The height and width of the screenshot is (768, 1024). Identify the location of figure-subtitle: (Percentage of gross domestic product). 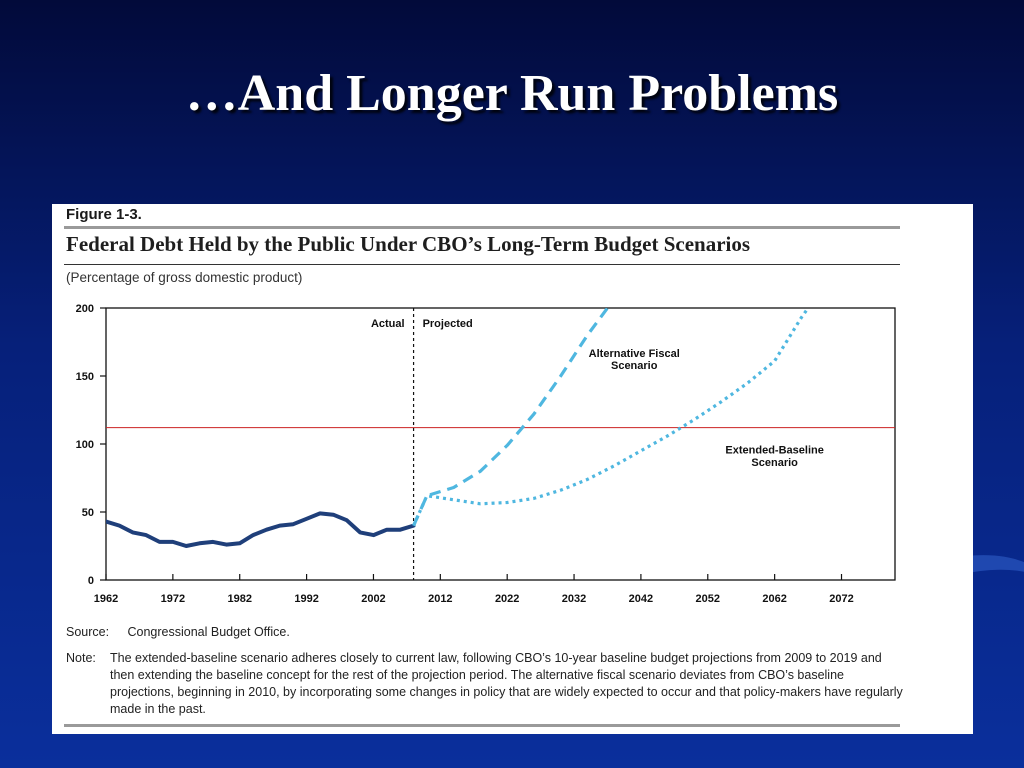
(184, 277).